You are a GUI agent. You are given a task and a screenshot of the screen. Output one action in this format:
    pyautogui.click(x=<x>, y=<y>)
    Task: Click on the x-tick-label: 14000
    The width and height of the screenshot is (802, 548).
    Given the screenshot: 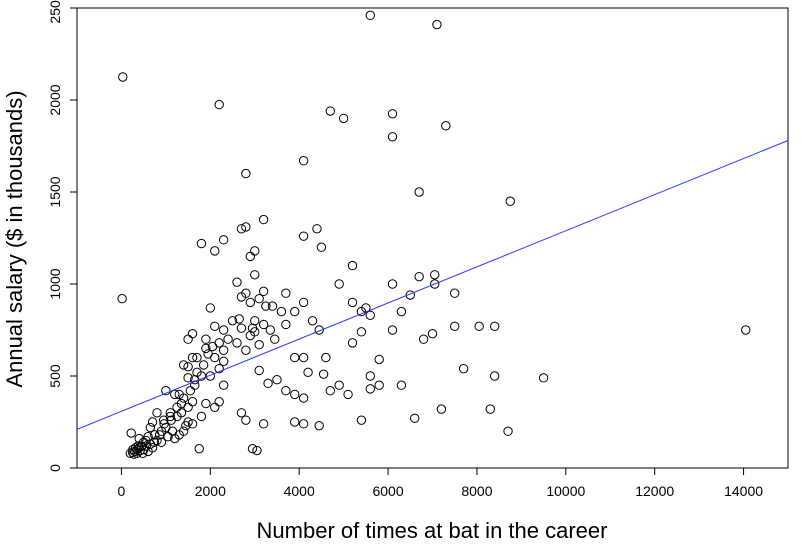 What is the action you would take?
    pyautogui.click(x=743, y=491)
    